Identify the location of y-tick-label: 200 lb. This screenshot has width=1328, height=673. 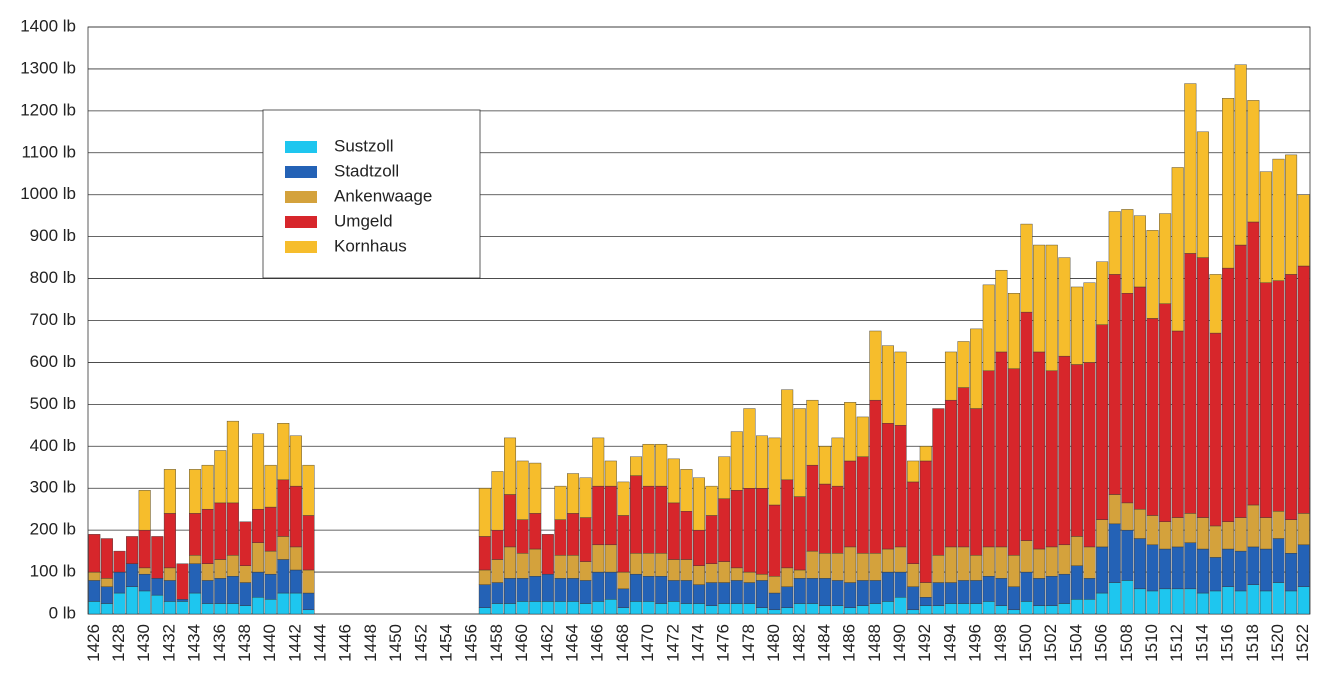
(53, 529).